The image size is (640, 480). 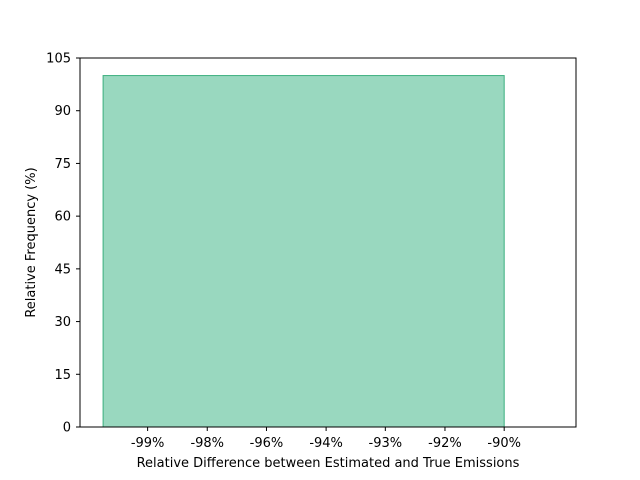 What do you see at coordinates (67, 428) in the screenshot?
I see `y-tick-label: 0` at bounding box center [67, 428].